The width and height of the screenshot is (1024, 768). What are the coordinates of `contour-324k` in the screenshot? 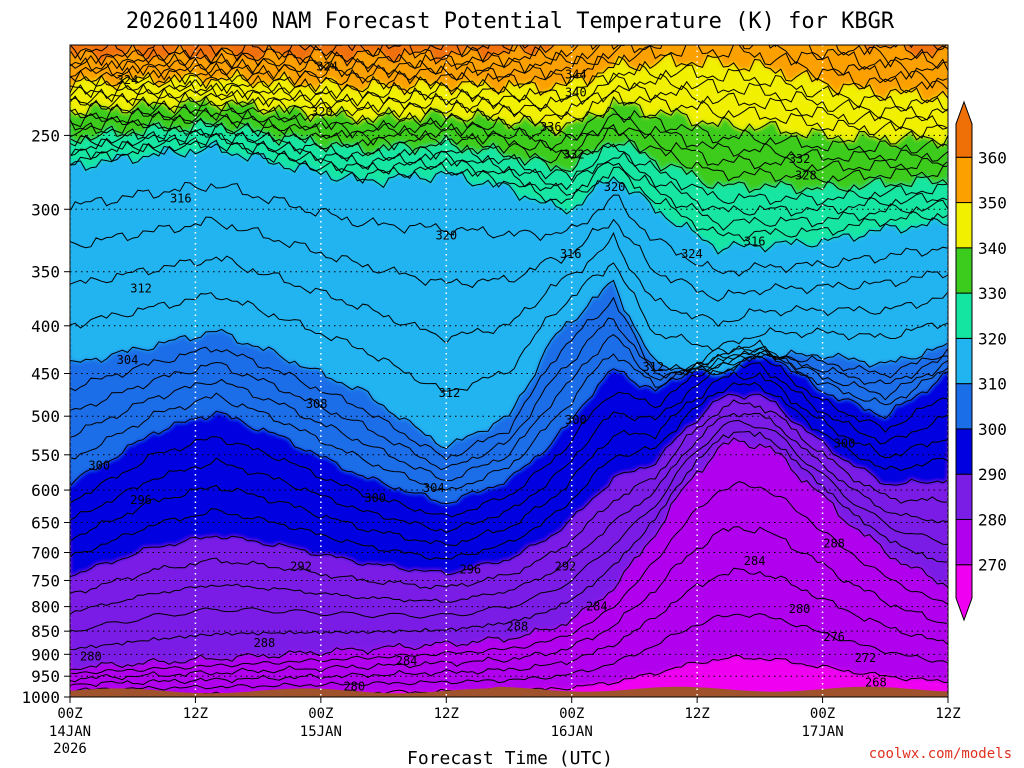 It's located at (509, 182).